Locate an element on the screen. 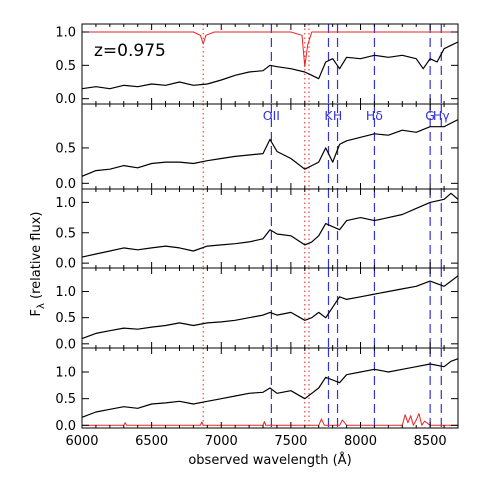 This screenshot has width=480, height=480. spectral-line-label: Hγ is located at coordinates (441, 115).